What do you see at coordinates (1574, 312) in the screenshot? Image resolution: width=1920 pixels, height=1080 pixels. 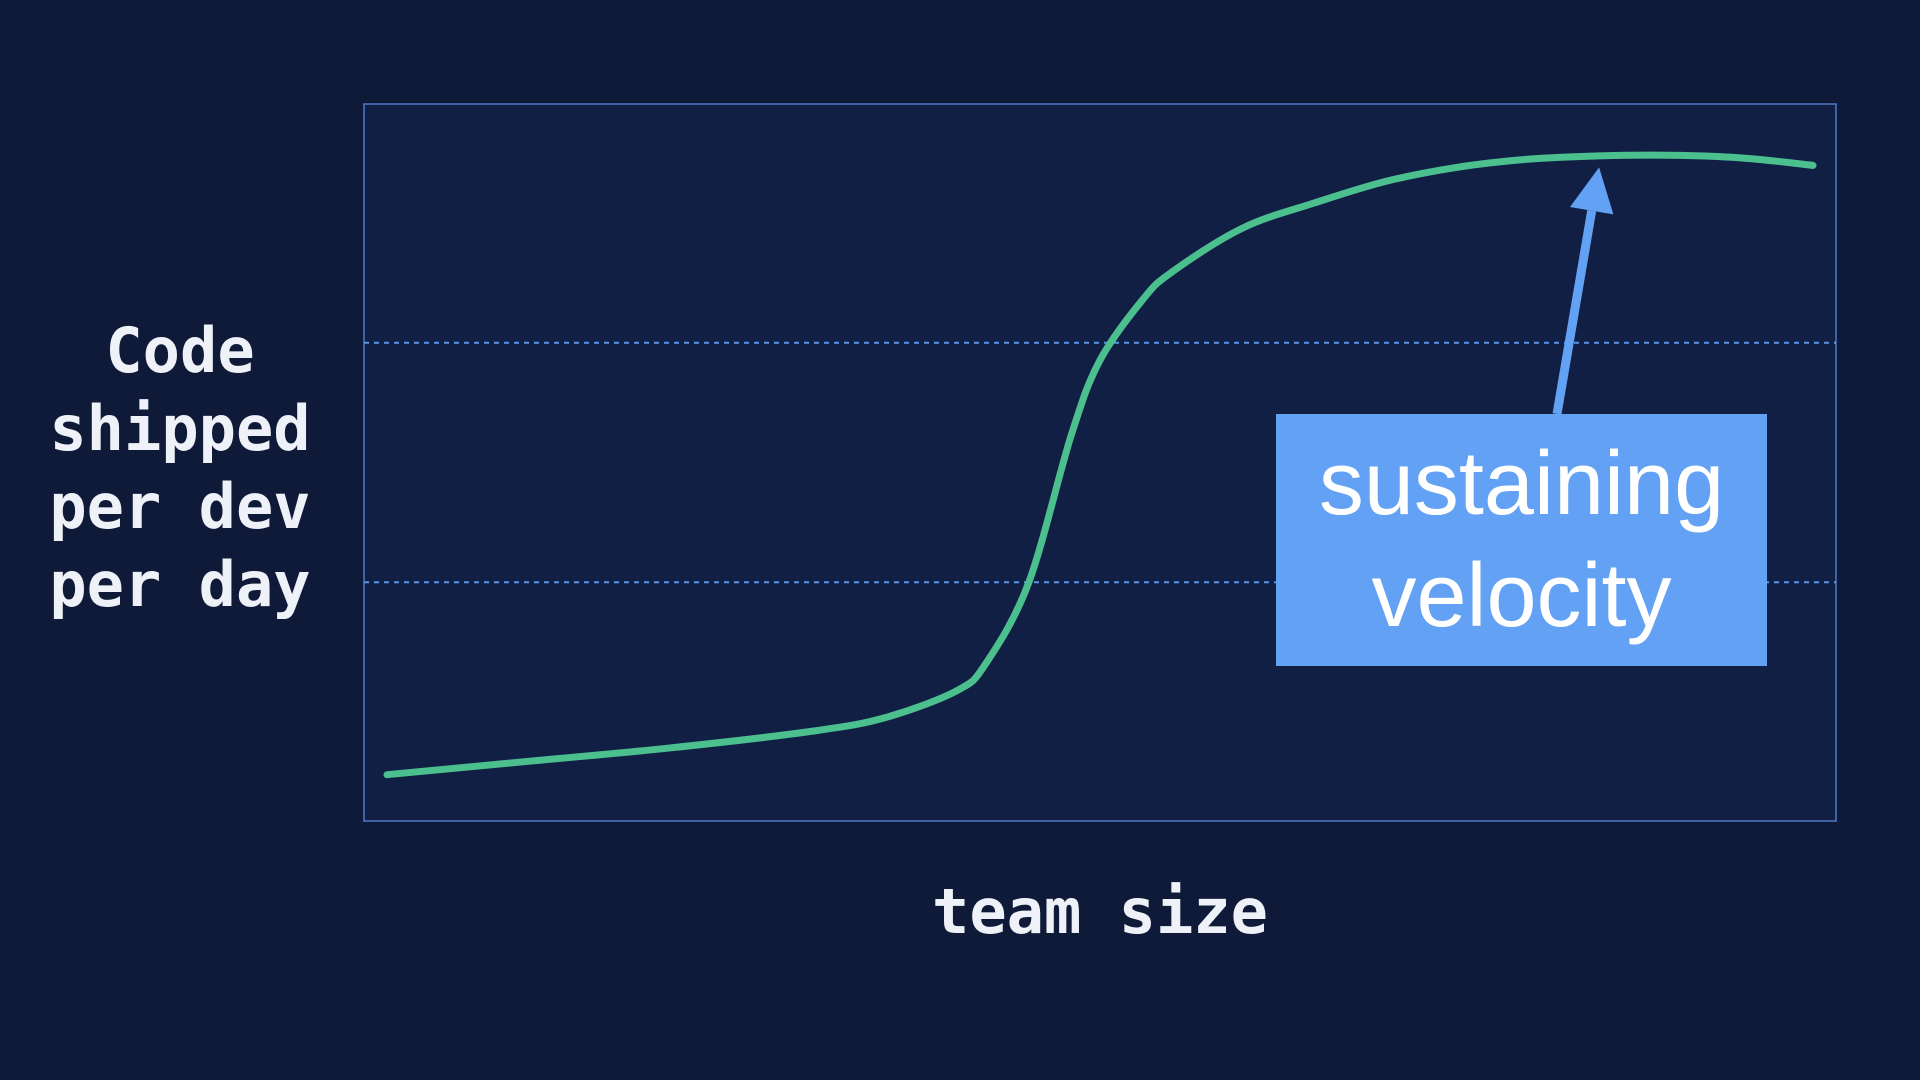 I see `annotation-arrow-shaft` at bounding box center [1574, 312].